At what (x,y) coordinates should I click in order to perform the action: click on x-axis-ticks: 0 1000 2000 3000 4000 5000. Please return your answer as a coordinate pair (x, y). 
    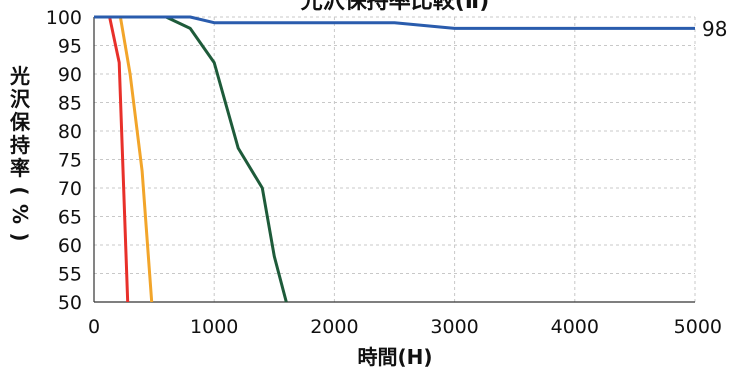
    Looking at the image, I should click on (405, 327).